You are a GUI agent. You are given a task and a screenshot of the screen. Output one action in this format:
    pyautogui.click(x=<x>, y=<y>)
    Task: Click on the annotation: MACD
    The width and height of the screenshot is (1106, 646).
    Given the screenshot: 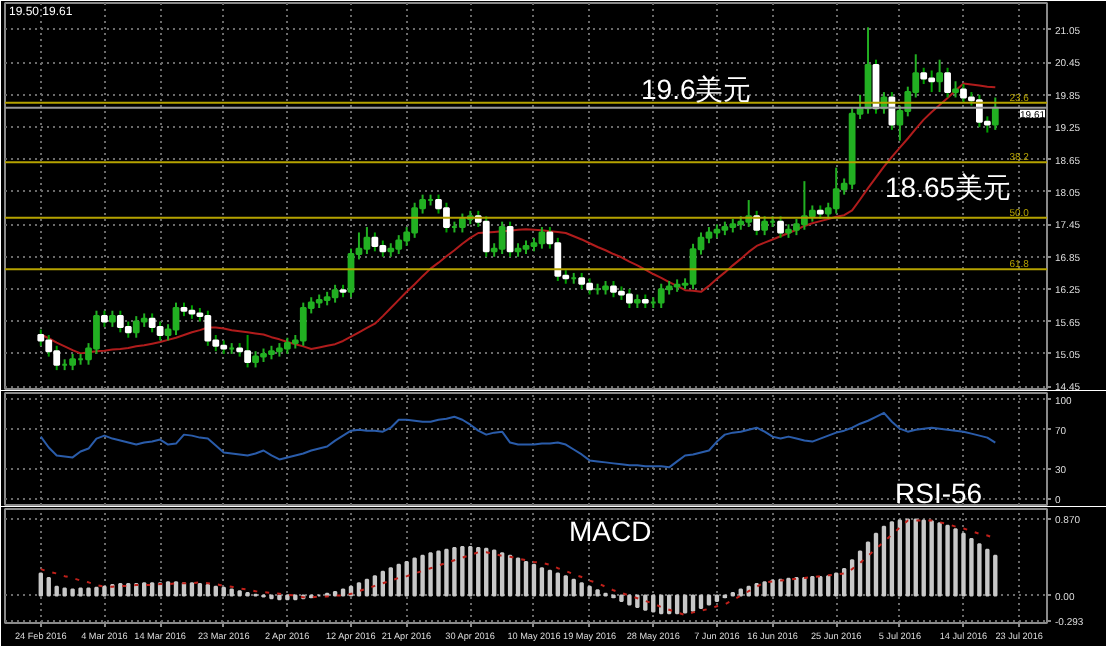 What is the action you would take?
    pyautogui.click(x=610, y=531)
    